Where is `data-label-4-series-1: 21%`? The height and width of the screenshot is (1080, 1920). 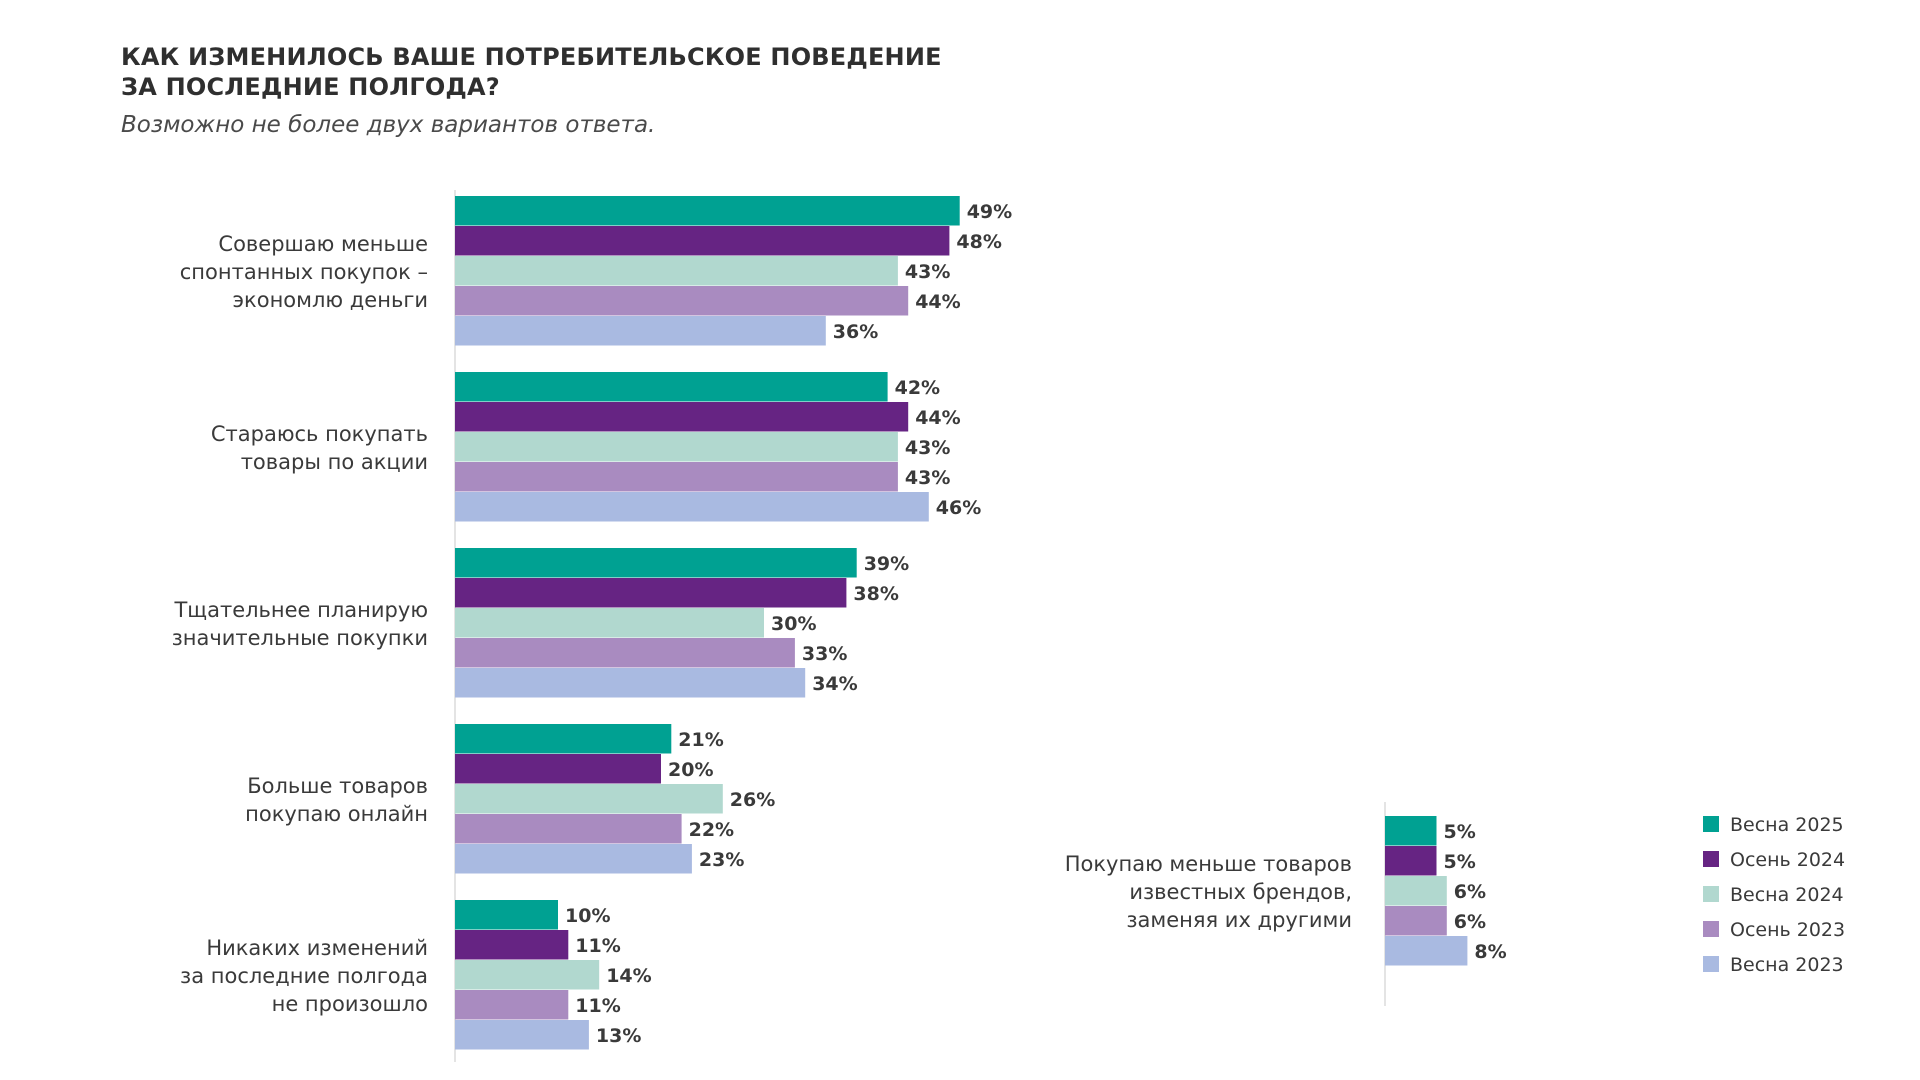 data-label-4-series-1: 21% is located at coordinates (700, 740).